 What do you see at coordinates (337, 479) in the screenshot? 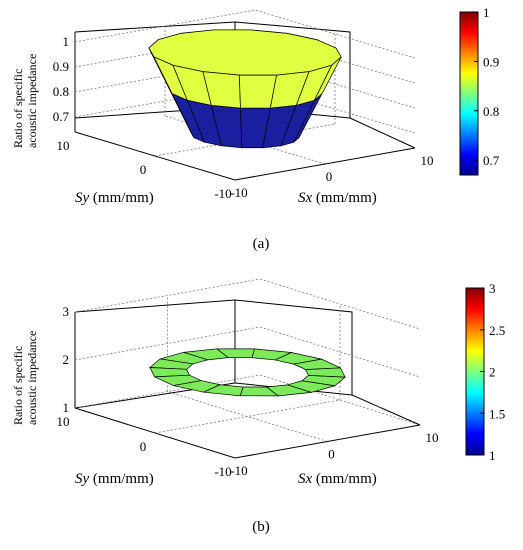
I see `x-axis-title-b: Sx (mm/mm)` at bounding box center [337, 479].